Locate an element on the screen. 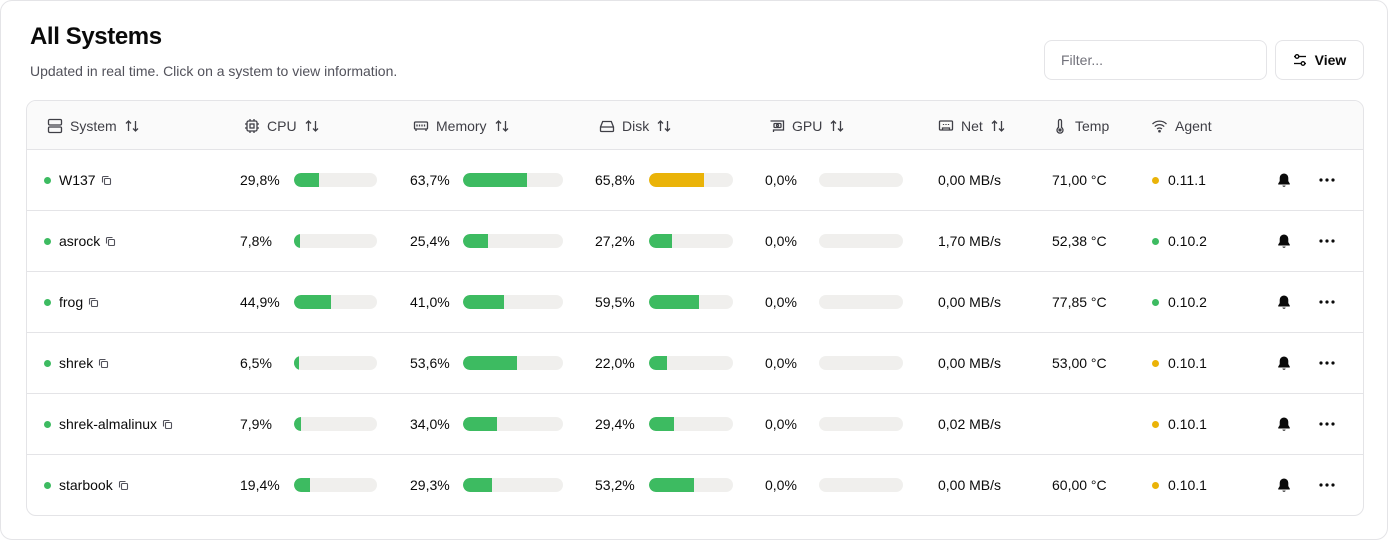  memory-value: 53,6% is located at coordinates (430, 363).